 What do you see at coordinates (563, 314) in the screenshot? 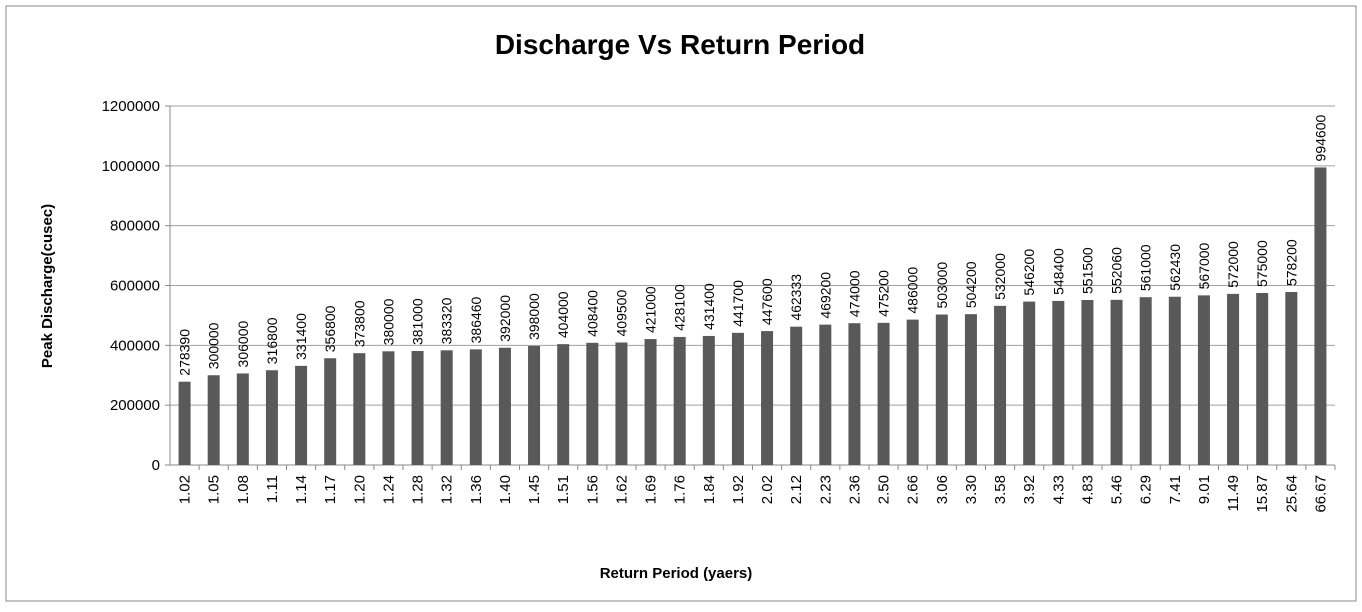
I see `data-label: 404000` at bounding box center [563, 314].